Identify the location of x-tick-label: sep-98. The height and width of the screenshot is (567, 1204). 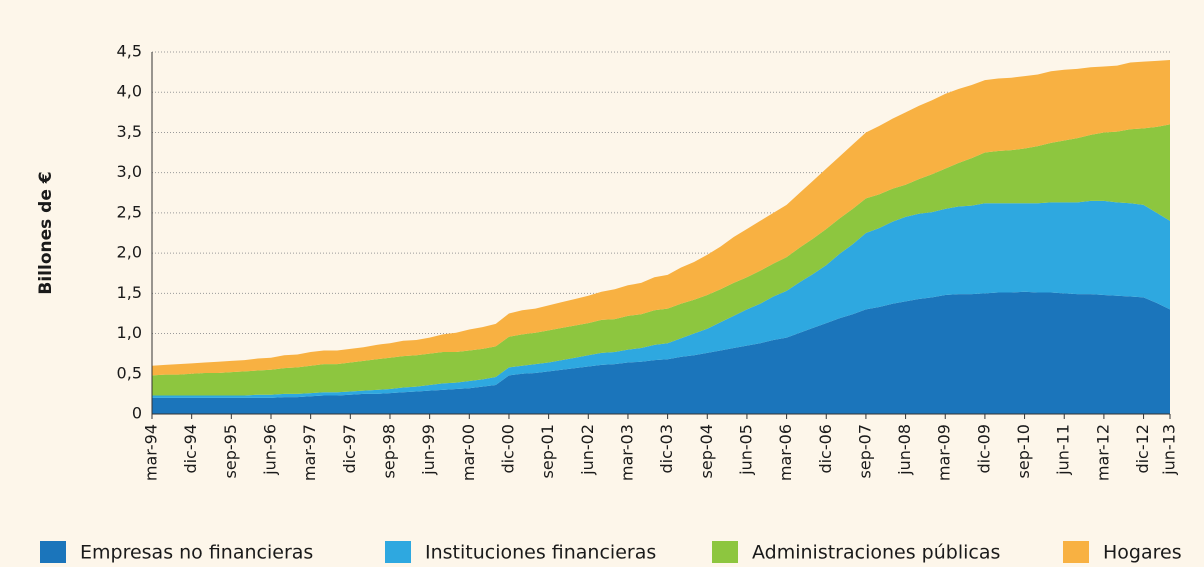
(388, 451).